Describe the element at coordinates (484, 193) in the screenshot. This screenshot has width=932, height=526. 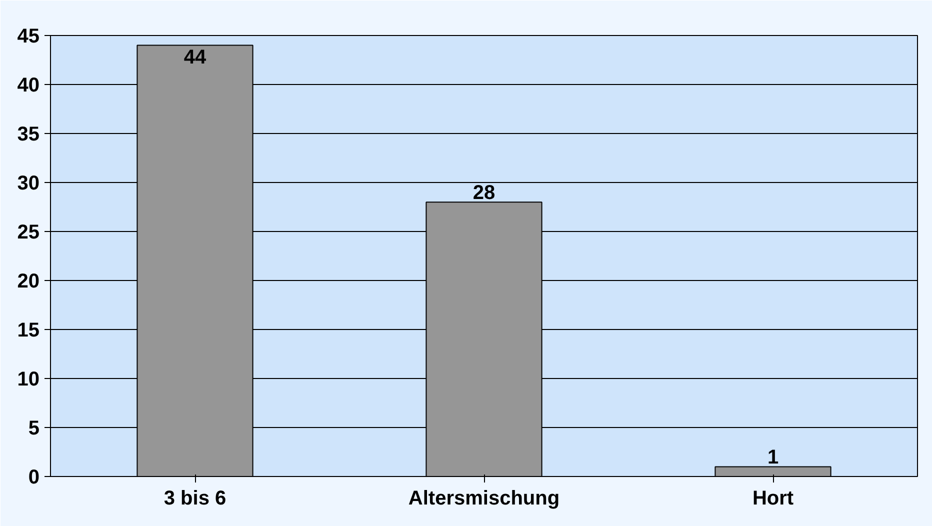
I see `data-label: 28` at that location.